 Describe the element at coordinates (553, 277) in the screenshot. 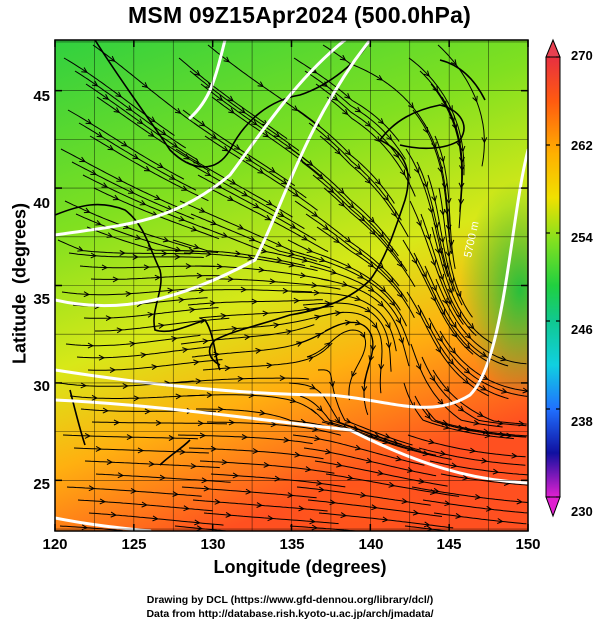

I see `colorbar-scale` at that location.